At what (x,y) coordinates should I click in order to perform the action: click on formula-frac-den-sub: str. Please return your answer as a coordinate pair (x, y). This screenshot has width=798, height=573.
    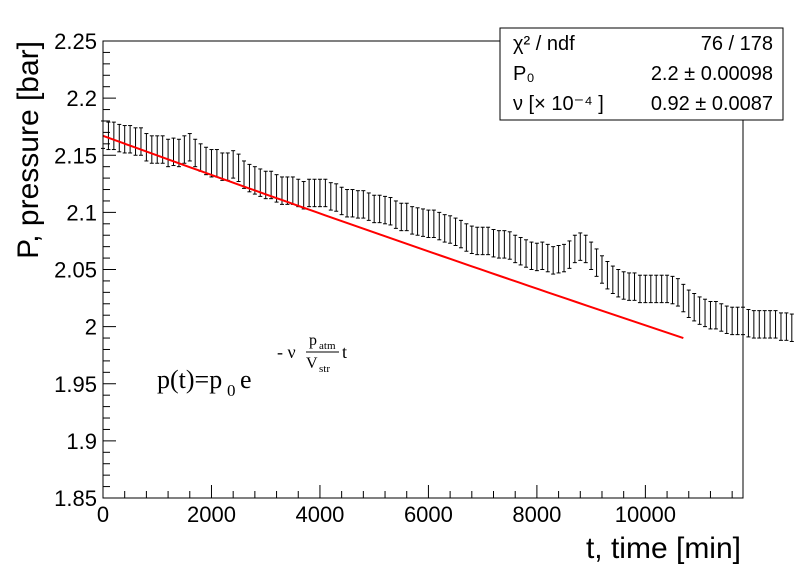
    Looking at the image, I should click on (324, 369).